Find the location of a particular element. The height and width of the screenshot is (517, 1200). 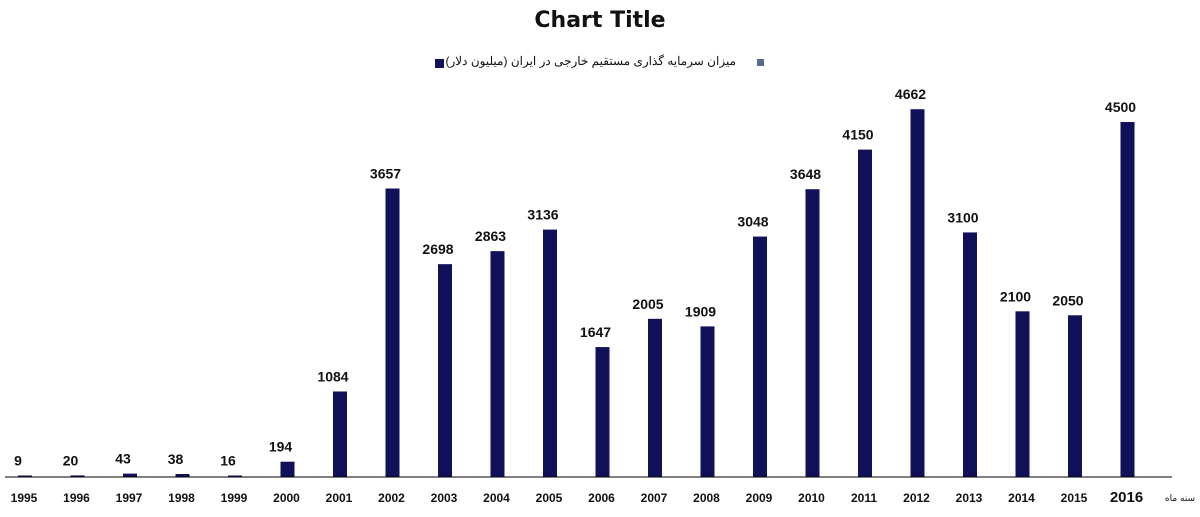

bar-2002 is located at coordinates (392, 332).